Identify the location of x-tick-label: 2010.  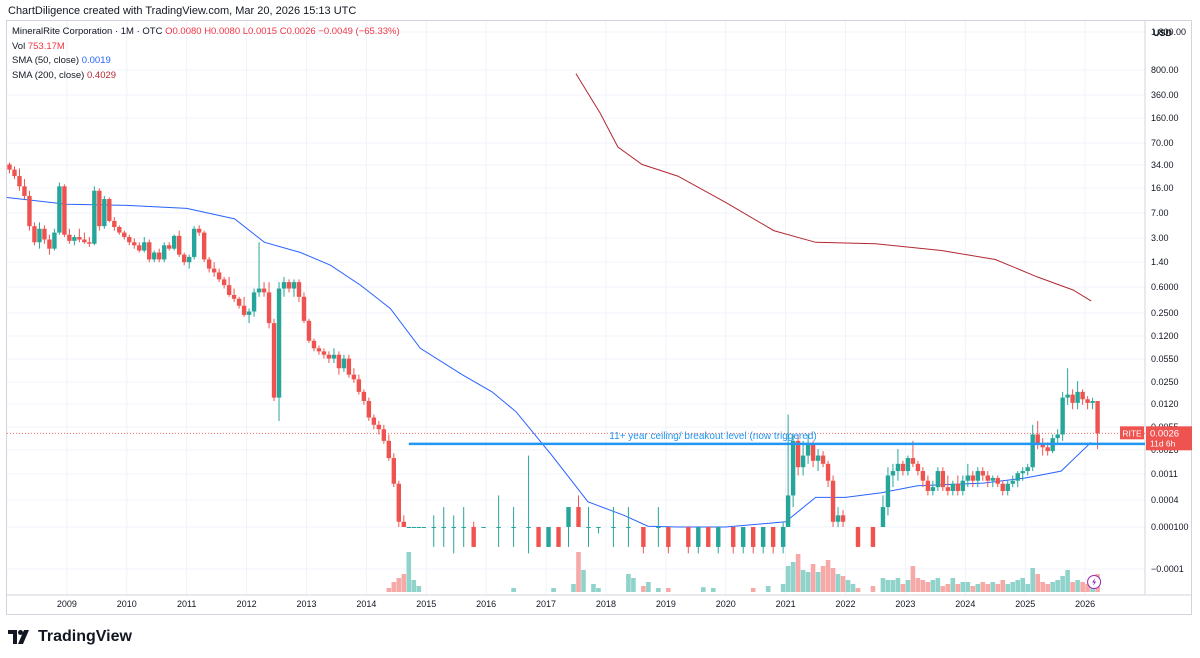
(127, 604).